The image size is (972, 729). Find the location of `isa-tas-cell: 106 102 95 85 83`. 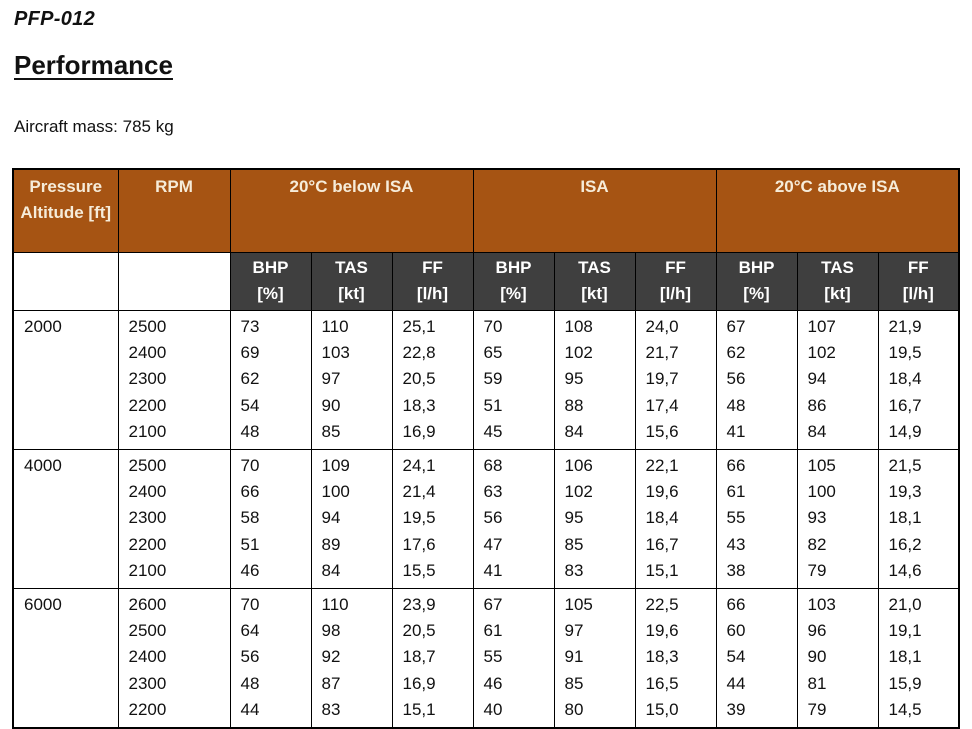

isa-tas-cell: 106 102 95 85 83 is located at coordinates (594, 519).